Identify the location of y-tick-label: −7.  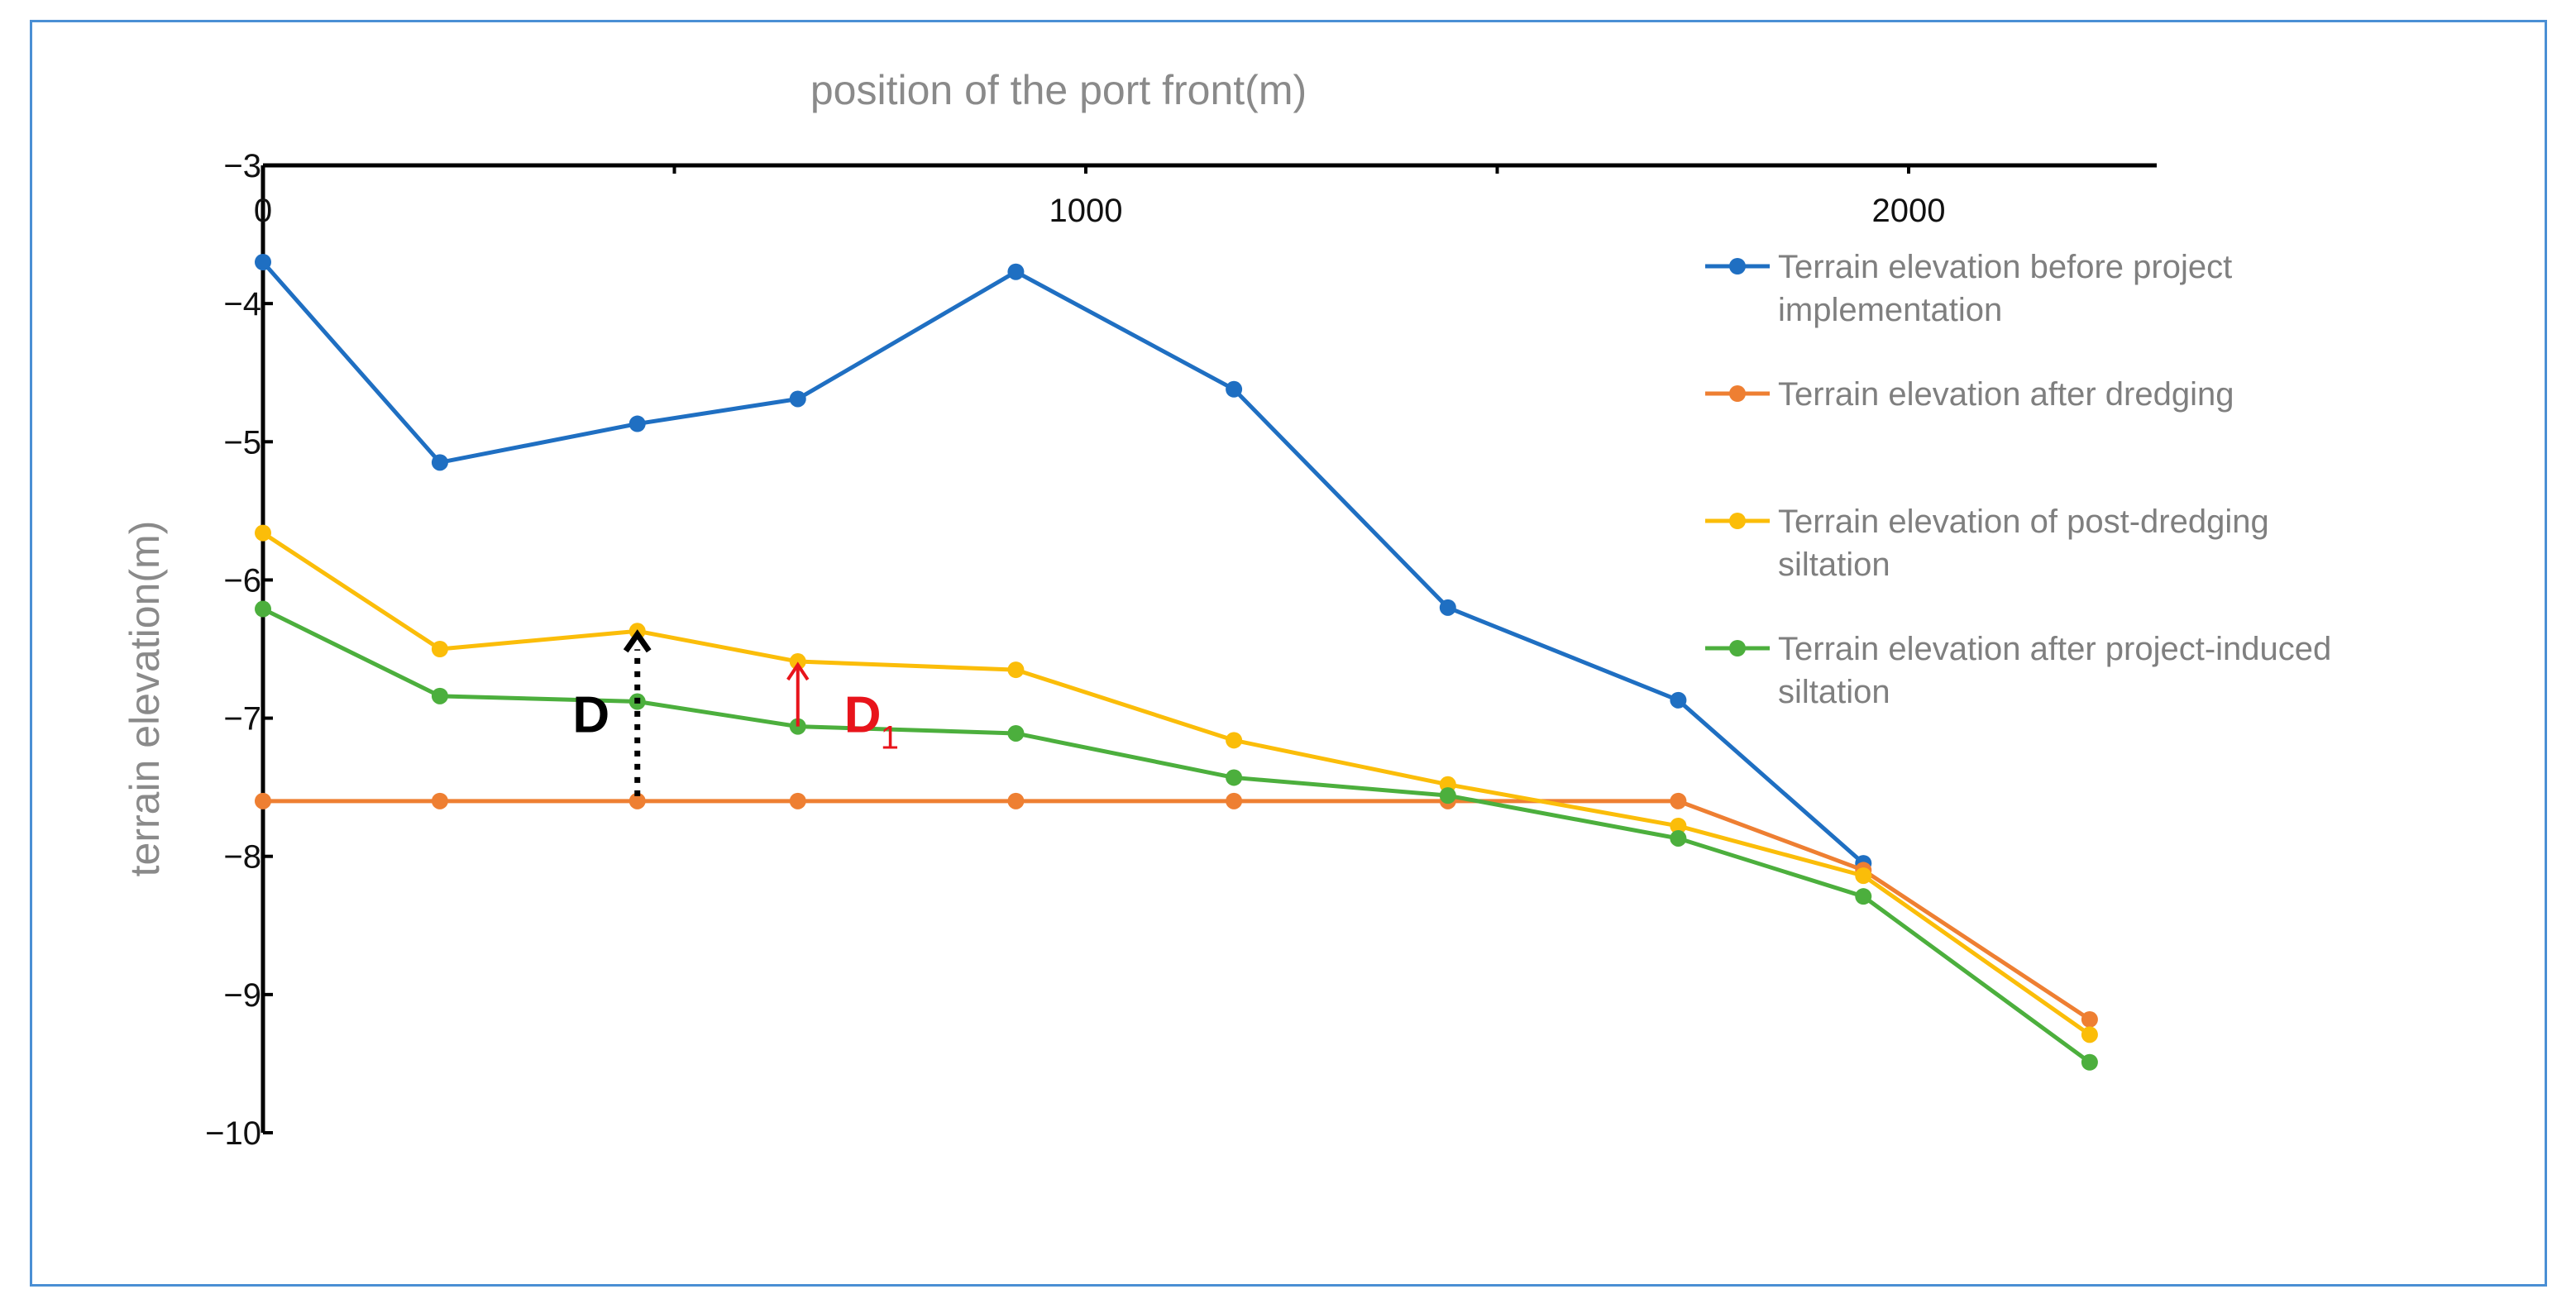
(242, 719).